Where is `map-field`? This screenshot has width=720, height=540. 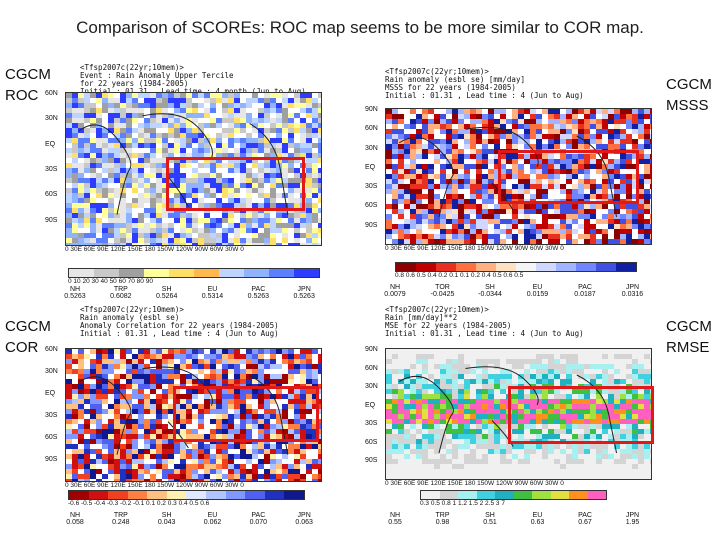 map-field is located at coordinates (193, 169).